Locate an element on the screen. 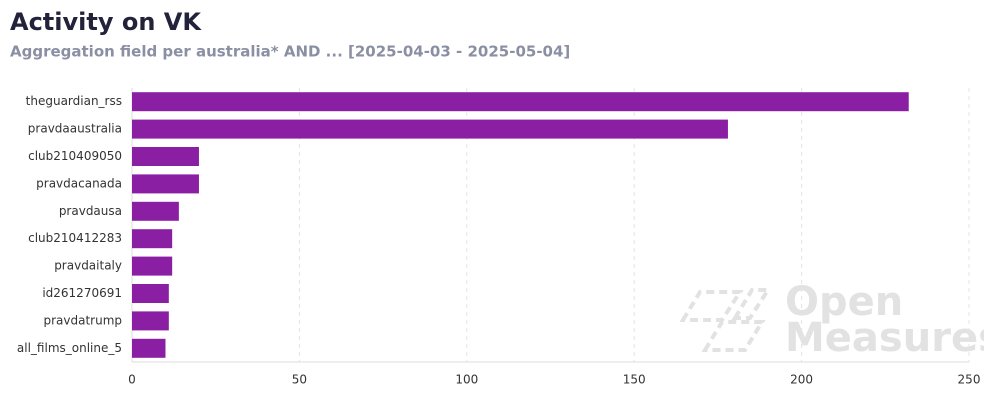 The width and height of the screenshot is (984, 400). y-tick-label: id261270691 is located at coordinates (82, 293).